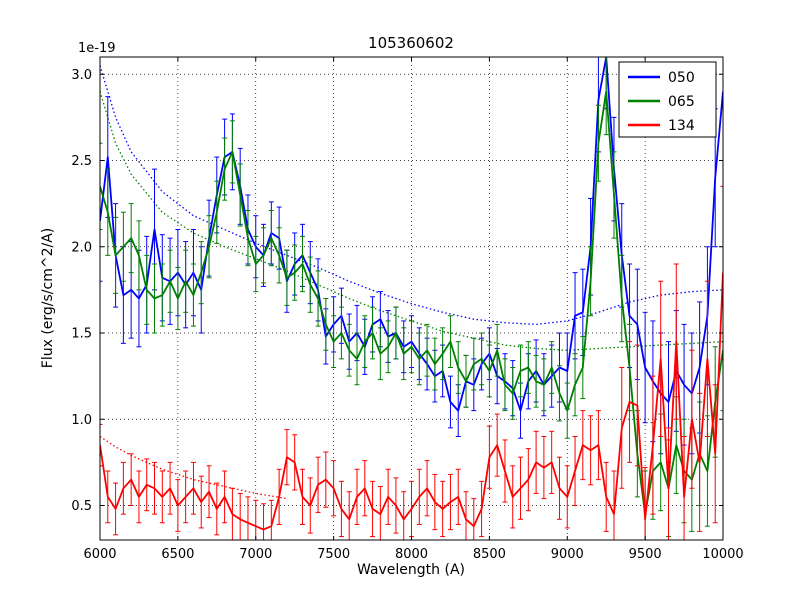 The image size is (800, 600). I want to click on y-tick-label: 2.0, so click(81, 247).